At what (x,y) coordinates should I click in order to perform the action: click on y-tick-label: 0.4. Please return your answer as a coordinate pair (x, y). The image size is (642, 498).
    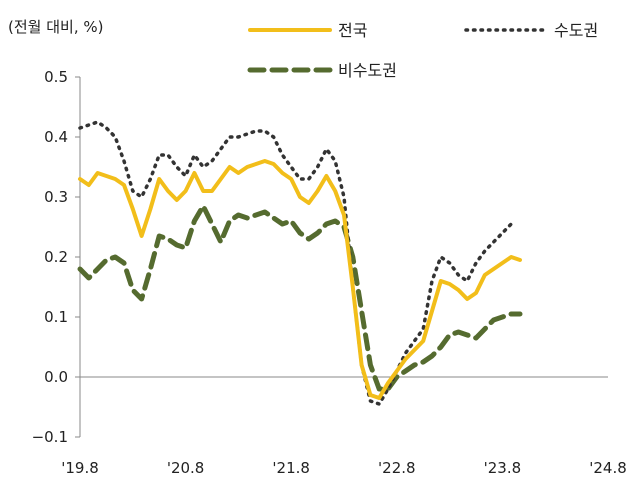
    Looking at the image, I should click on (56, 137).